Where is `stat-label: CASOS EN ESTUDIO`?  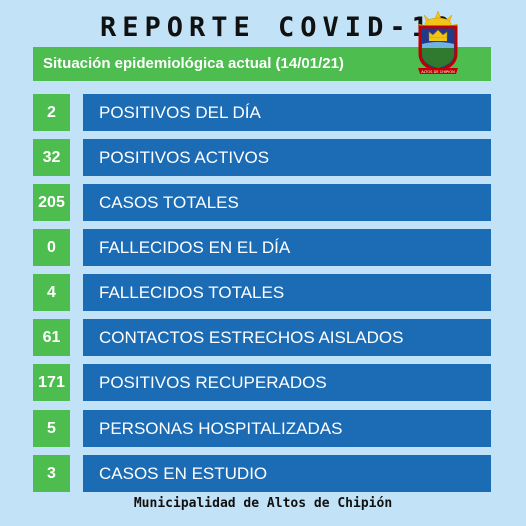 stat-label: CASOS EN ESTUDIO is located at coordinates (287, 473).